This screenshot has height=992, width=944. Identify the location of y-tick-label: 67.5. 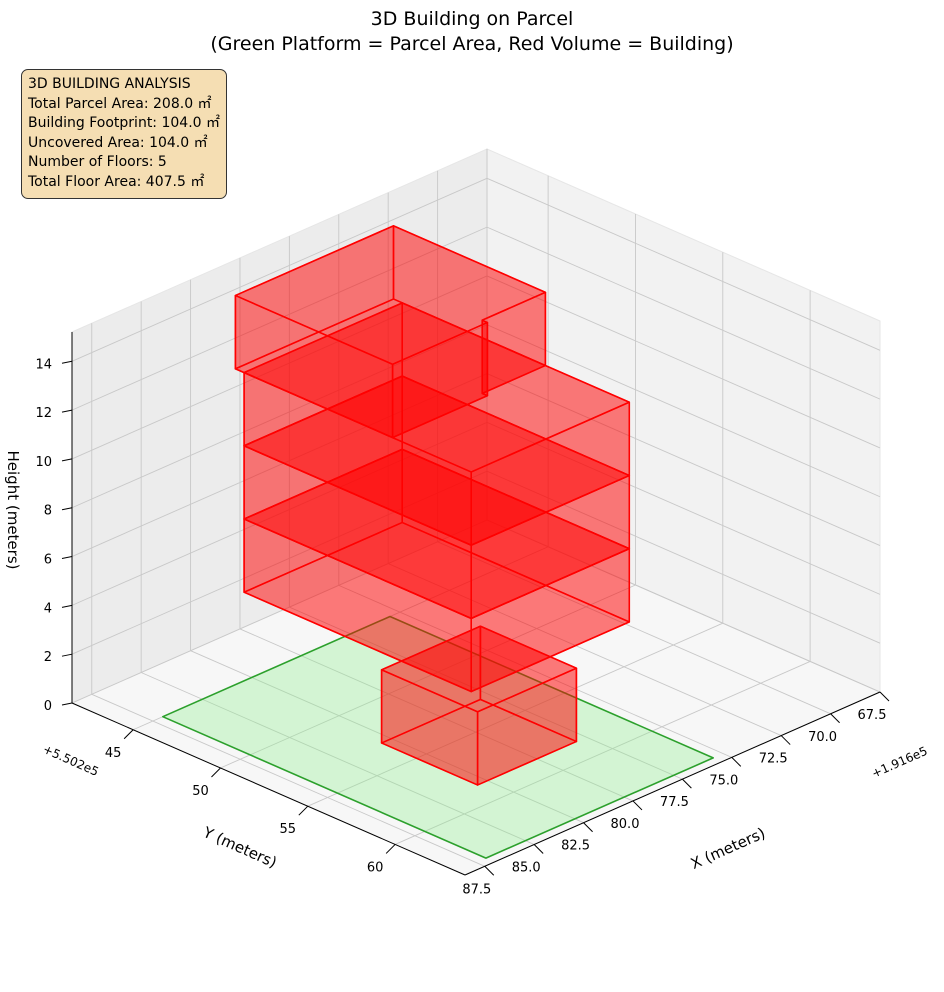
(872, 715).